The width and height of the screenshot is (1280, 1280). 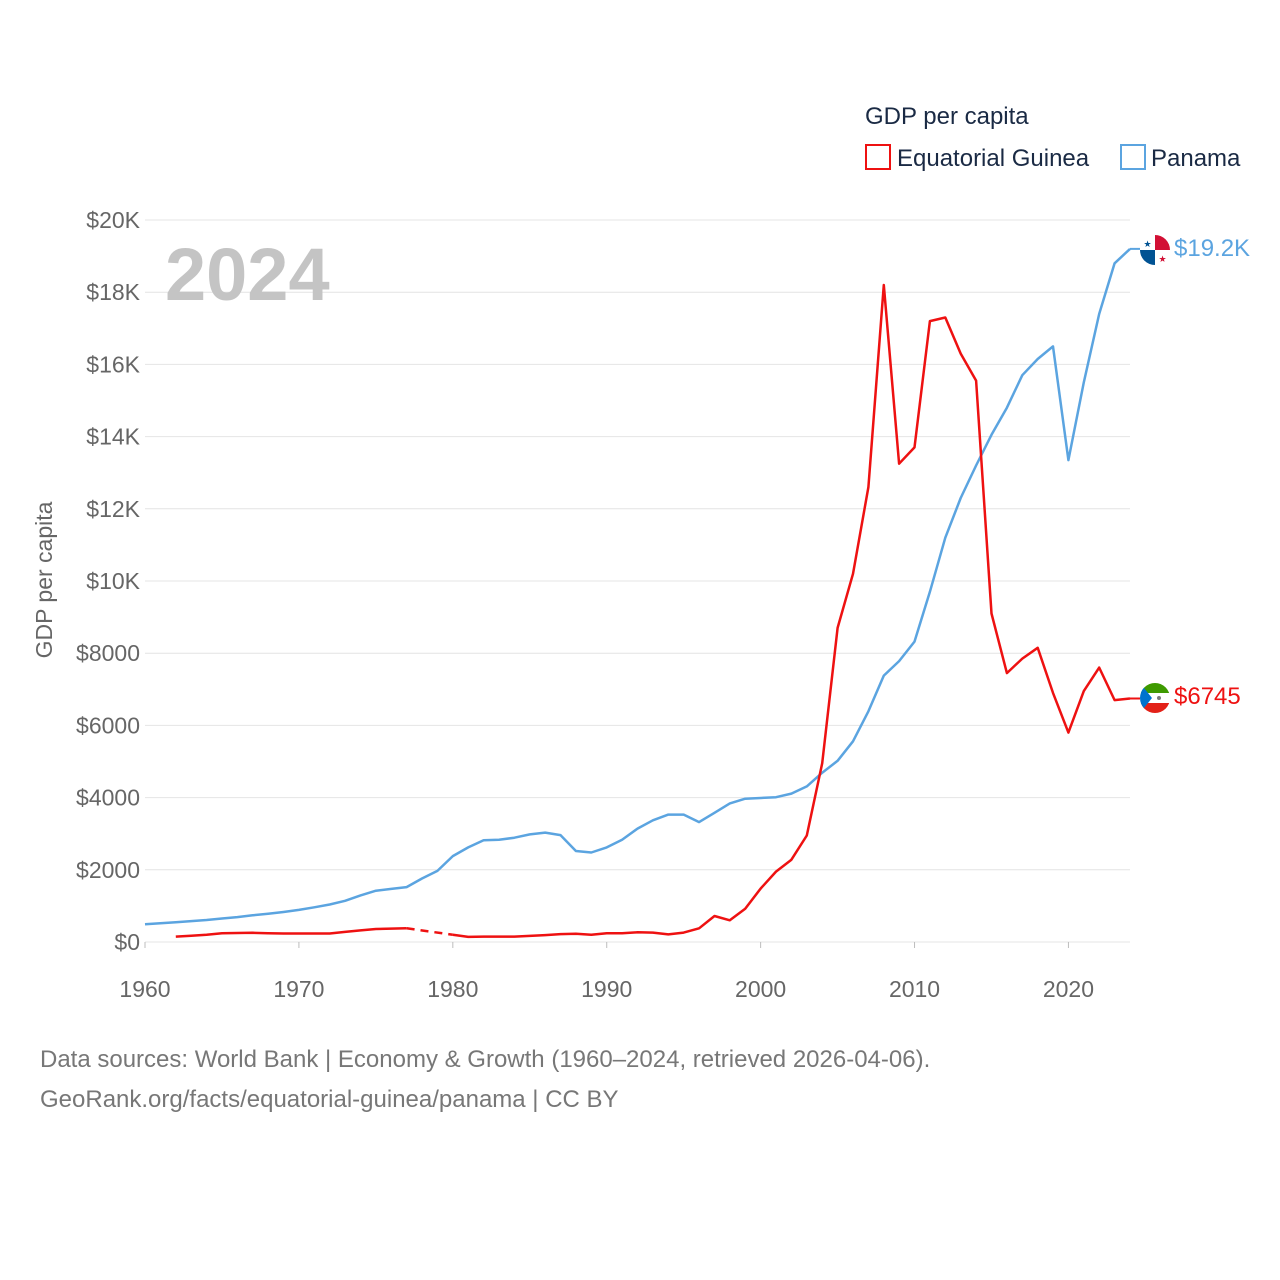 I want to click on y-axis-label: GDP per capita, so click(x=44, y=579).